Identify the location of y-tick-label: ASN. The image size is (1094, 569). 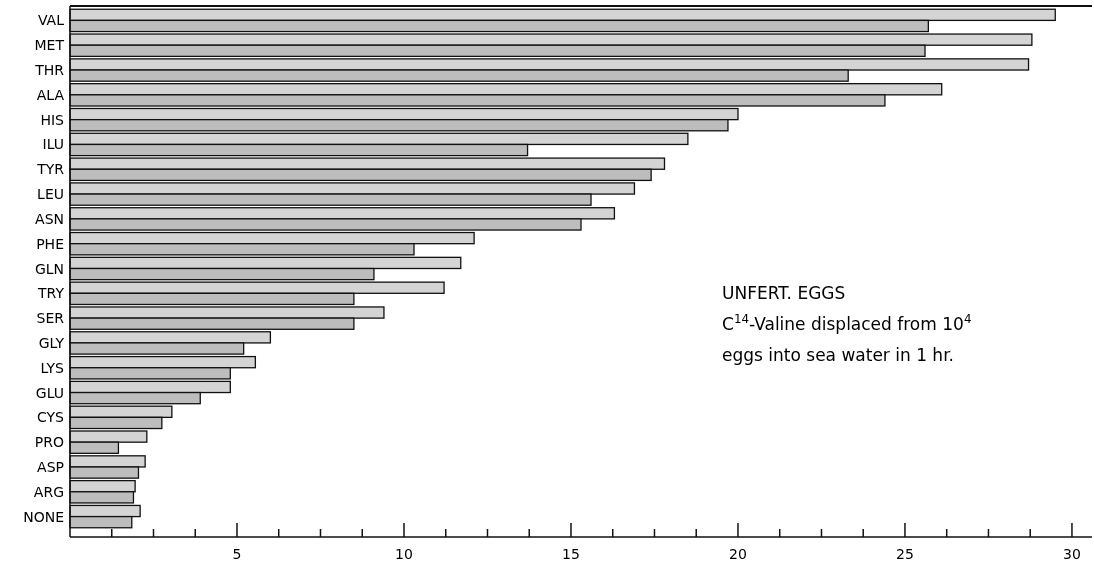
(49, 218).